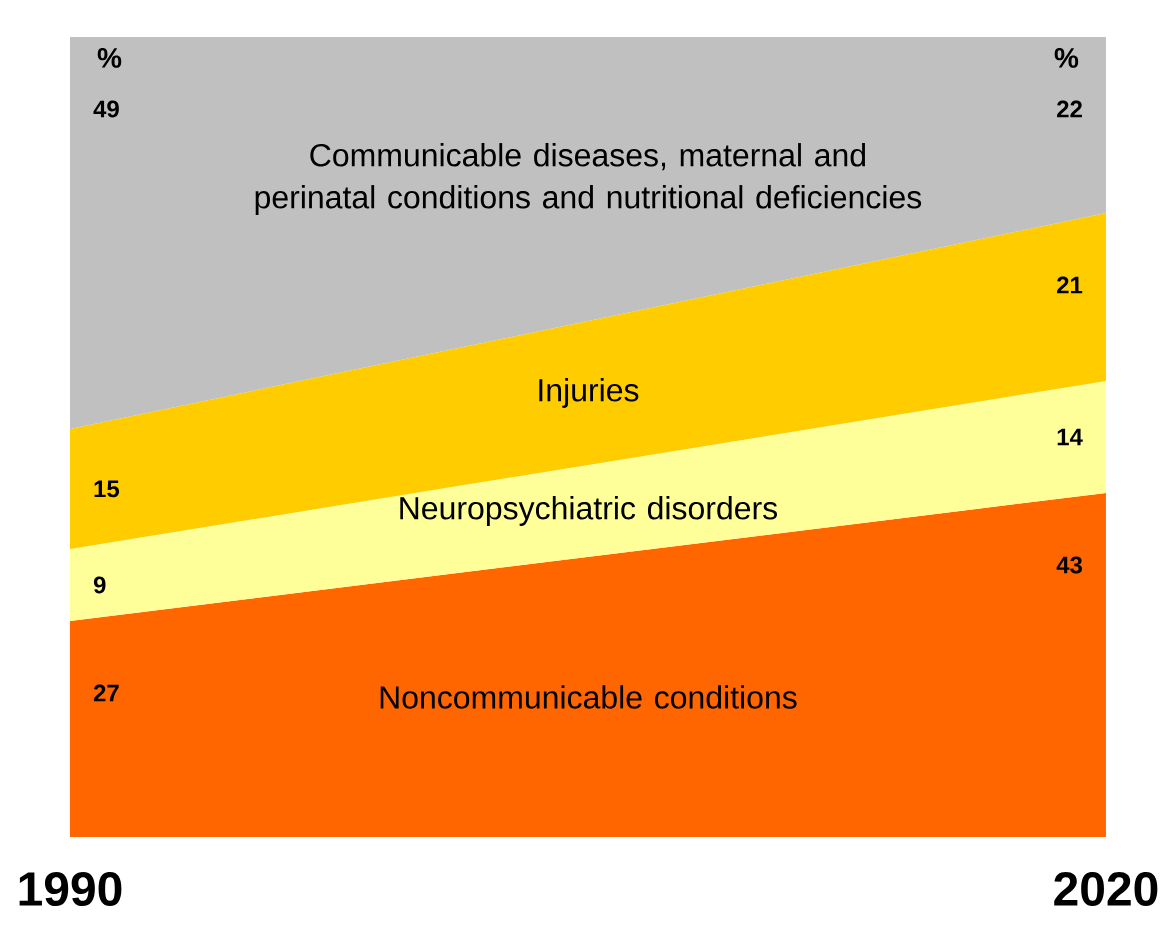  What do you see at coordinates (588, 697) in the screenshot?
I see `series-label: Noncommunicable conditions` at bounding box center [588, 697].